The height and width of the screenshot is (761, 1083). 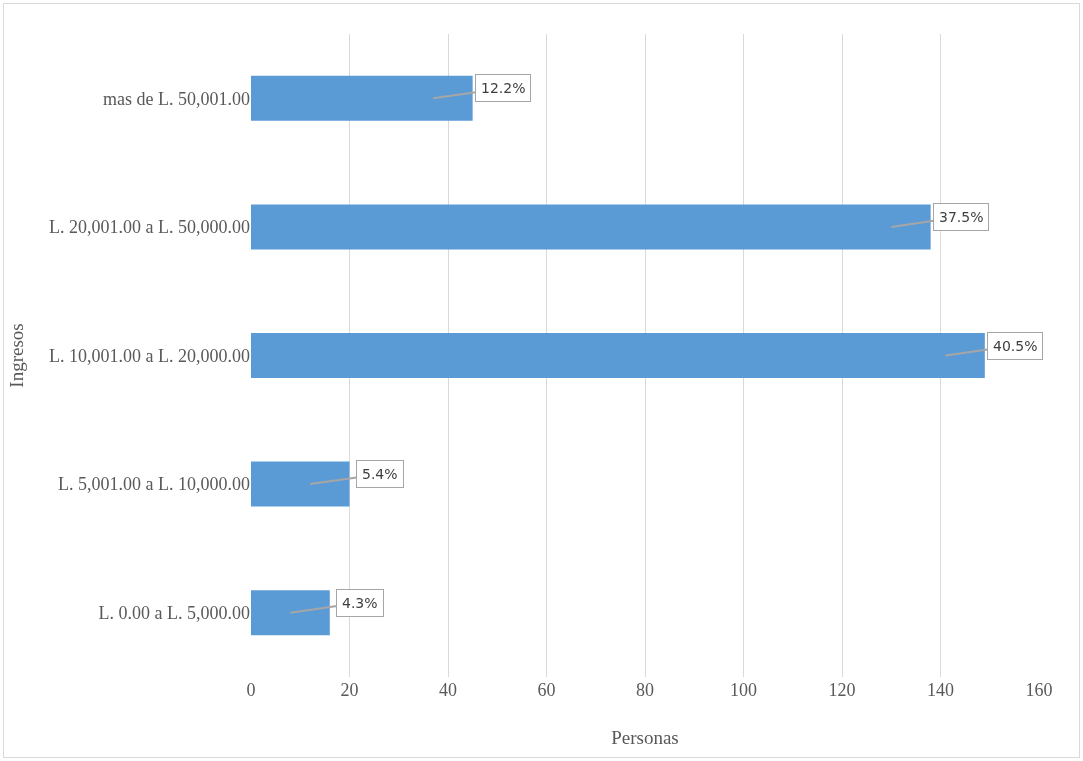 I want to click on y-tick-label: L. 20,001.00 a L. 50,000.00, so click(x=149, y=227).